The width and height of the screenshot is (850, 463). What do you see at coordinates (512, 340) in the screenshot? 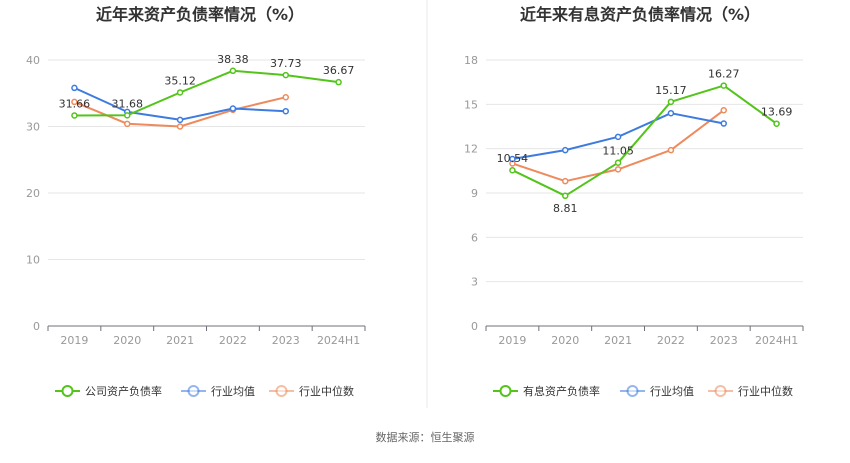
I see `chart2-x-tick-label: 2019` at bounding box center [512, 340].